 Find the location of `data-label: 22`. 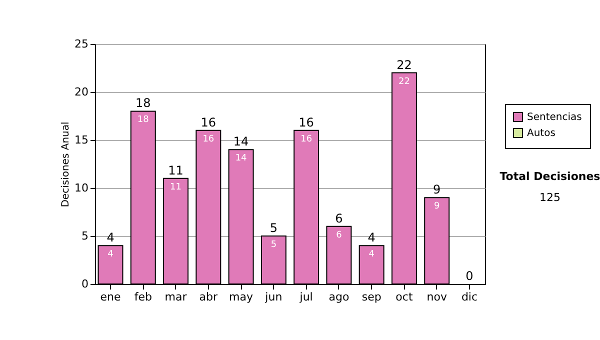

data-label: 22 is located at coordinates (404, 81).